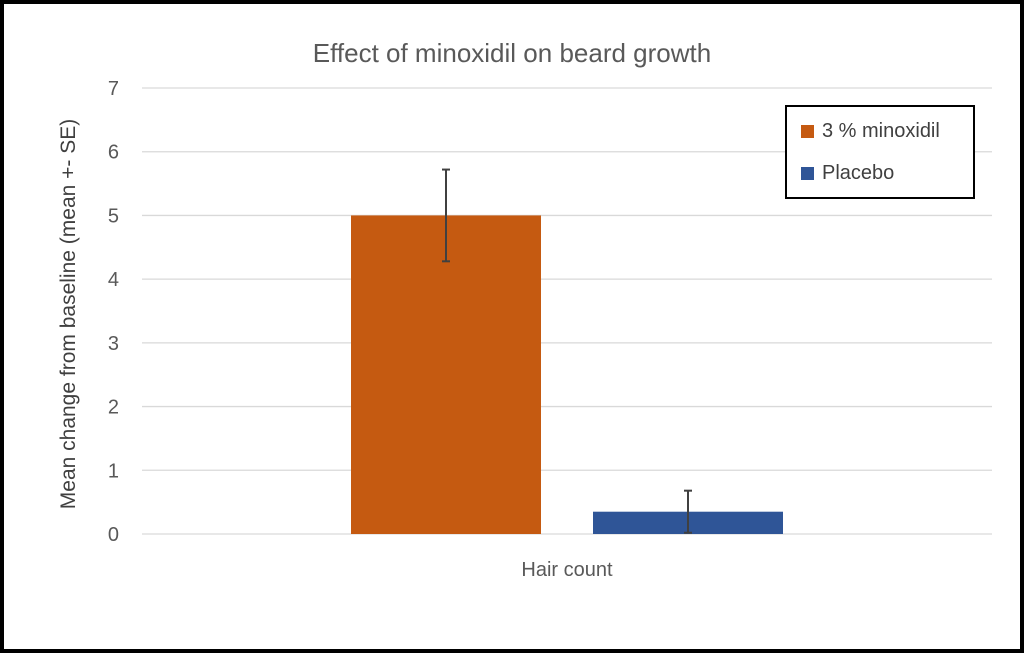  Describe the element at coordinates (113, 408) in the screenshot. I see `y-tick-2: 2` at that location.